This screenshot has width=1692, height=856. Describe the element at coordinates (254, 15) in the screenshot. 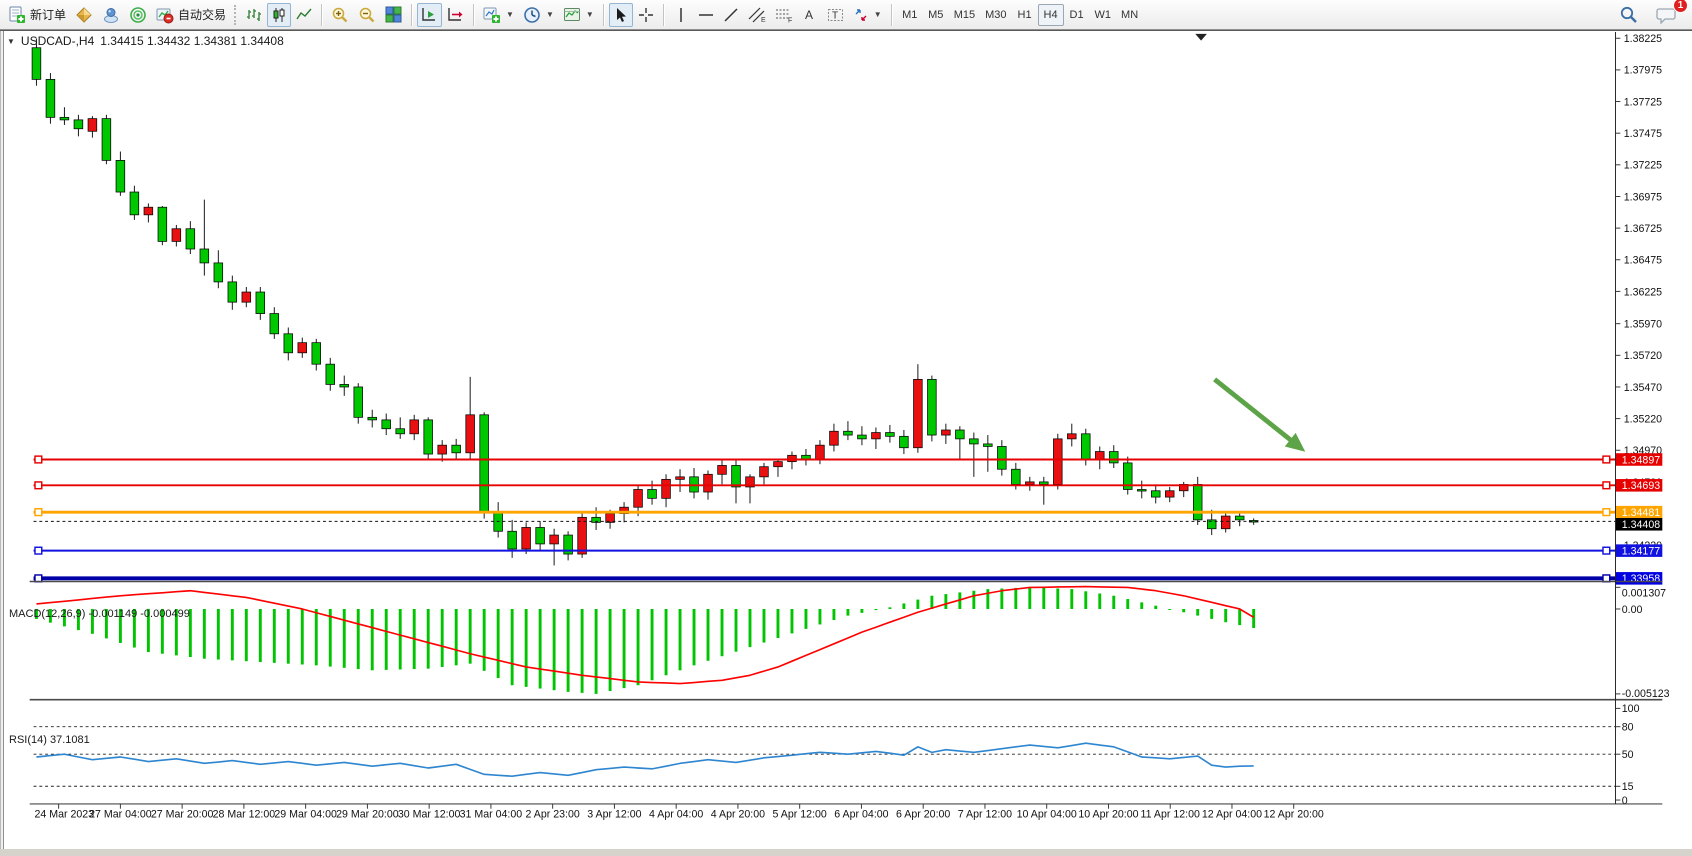

I see `bar-chart-button` at that location.